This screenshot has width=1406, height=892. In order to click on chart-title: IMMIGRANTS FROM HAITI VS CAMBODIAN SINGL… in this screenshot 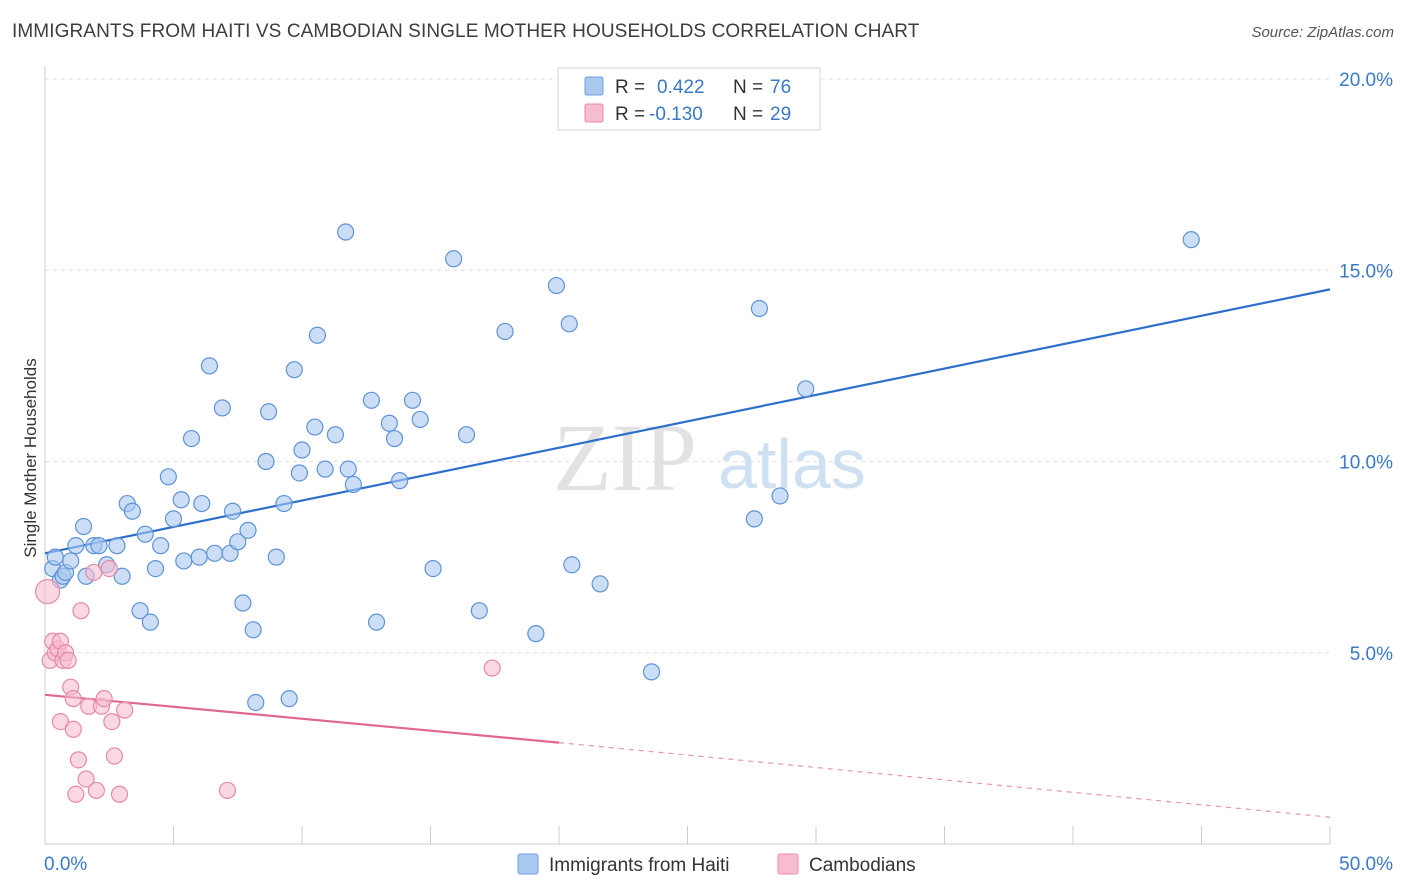, I will do `click(466, 31)`.